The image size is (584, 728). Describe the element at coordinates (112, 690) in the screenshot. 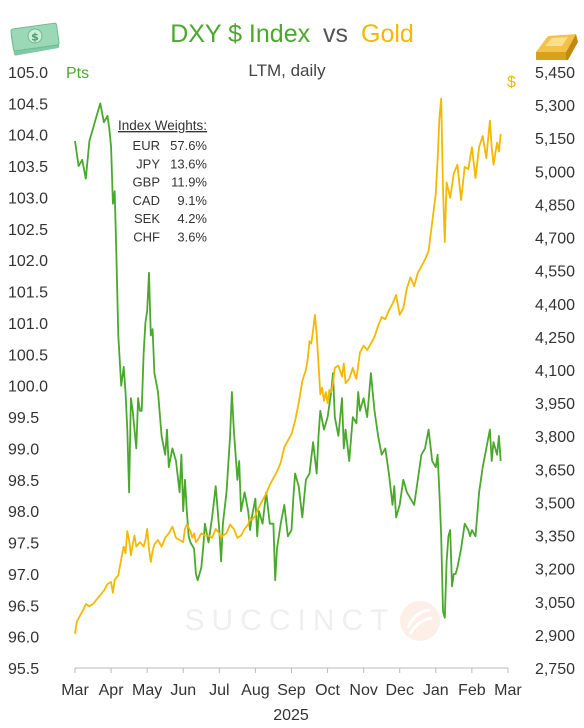

I see `x-tick-label: Apr` at that location.